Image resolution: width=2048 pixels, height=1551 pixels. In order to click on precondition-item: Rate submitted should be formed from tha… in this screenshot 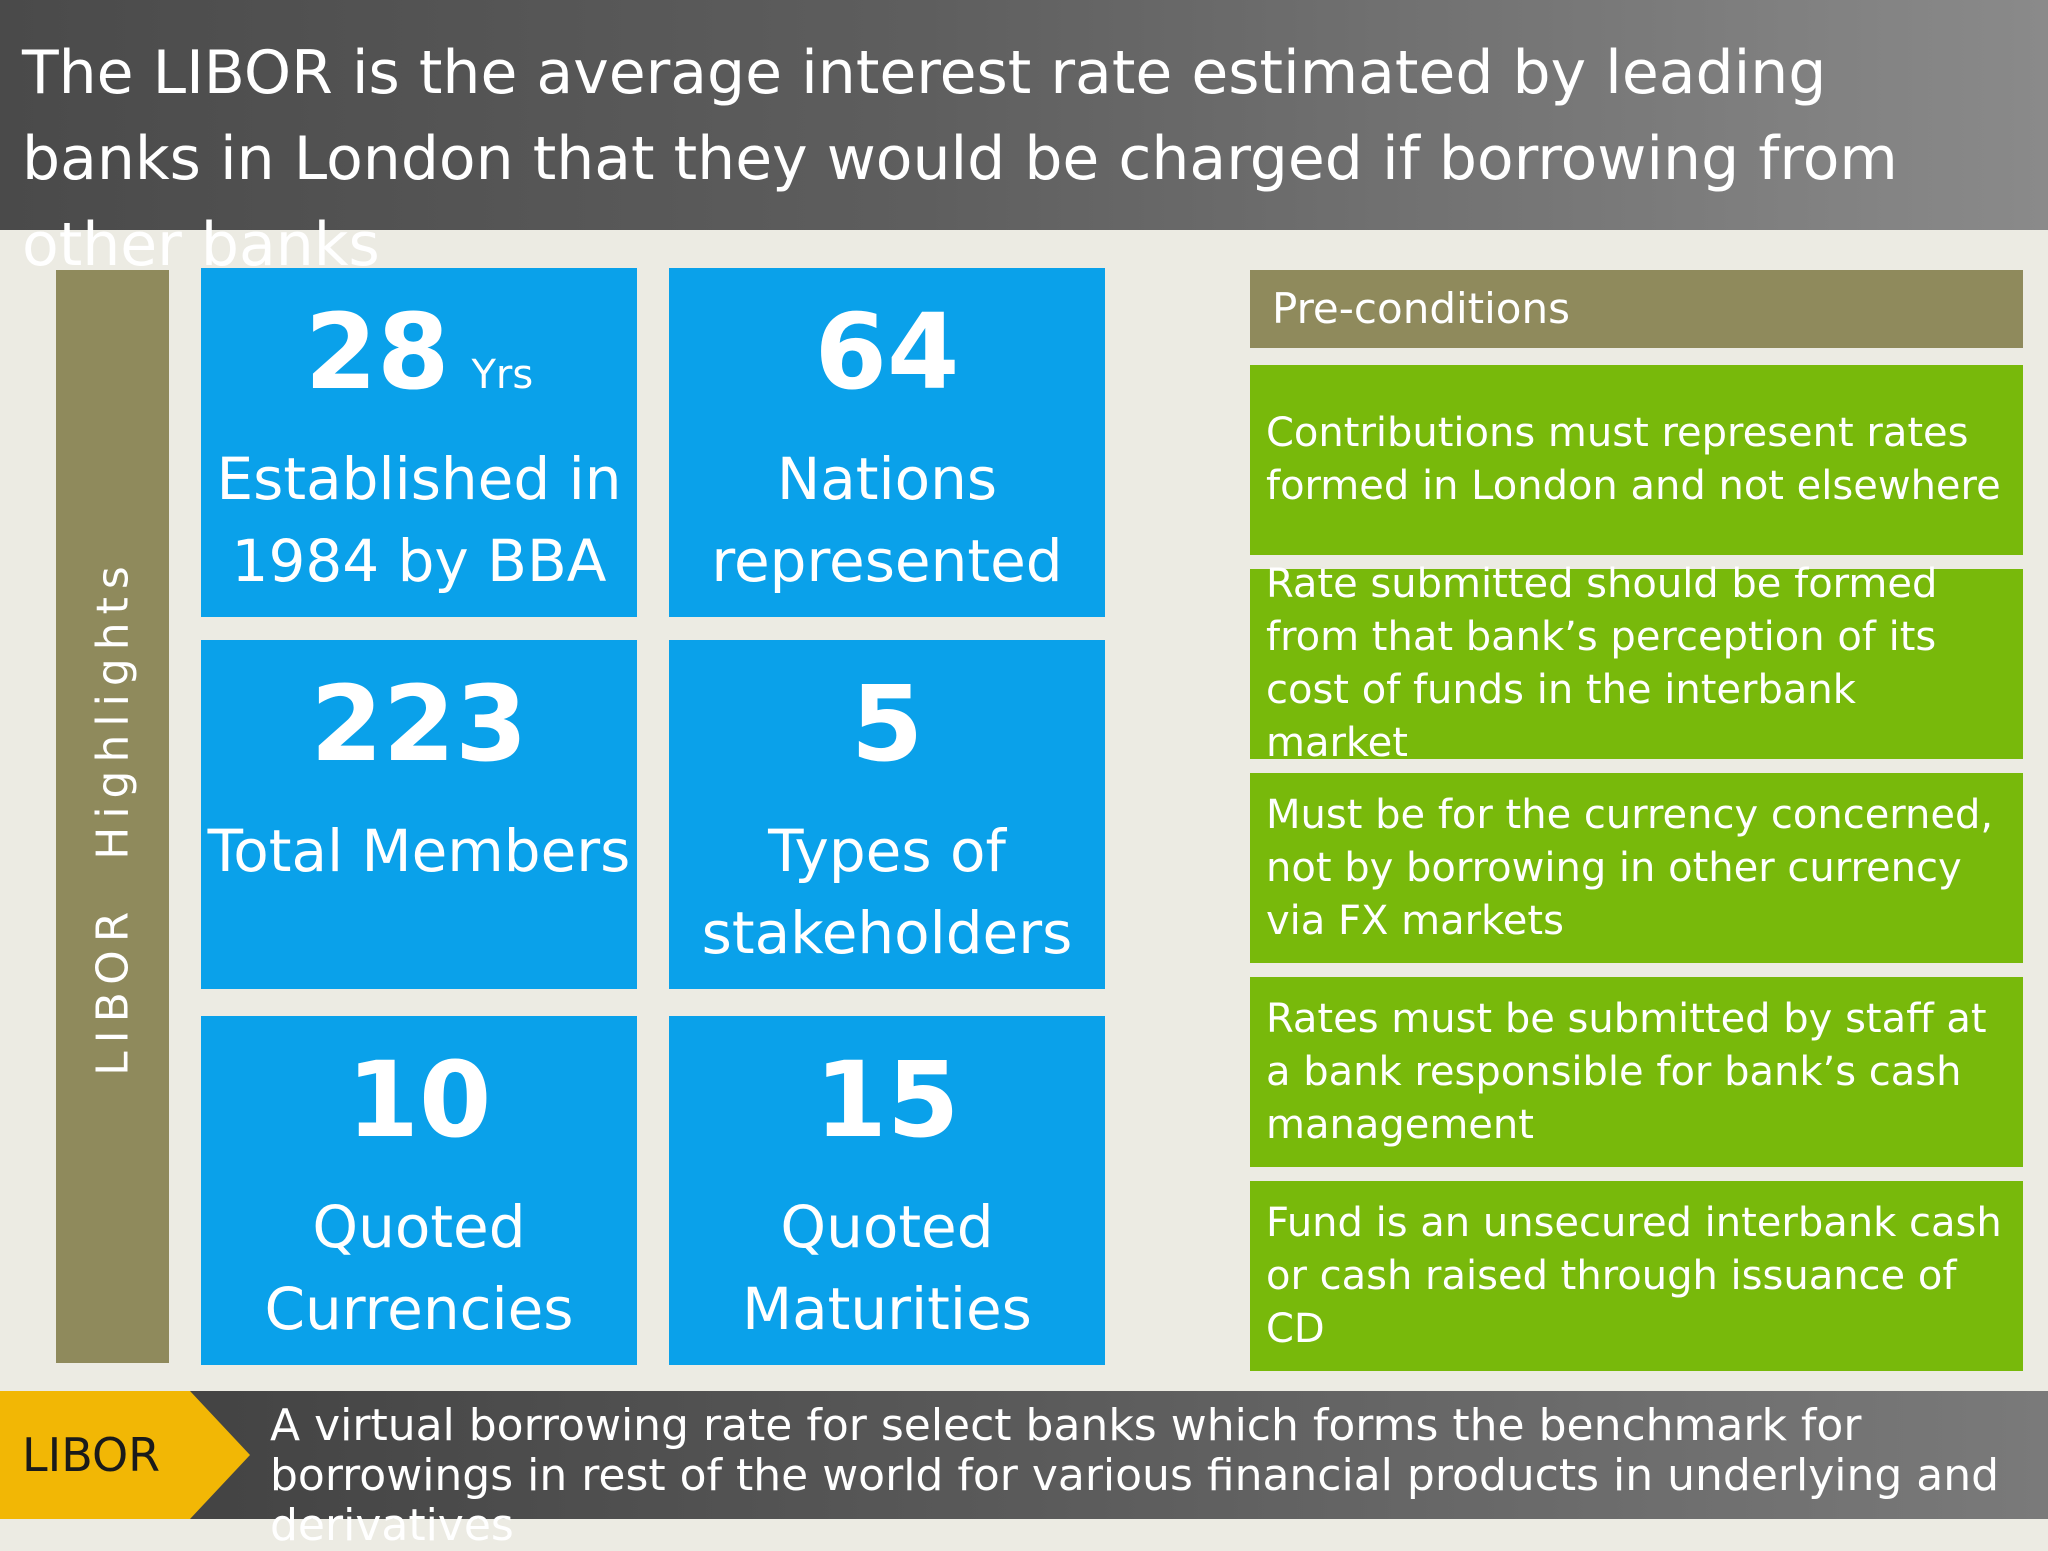, I will do `click(1636, 663)`.